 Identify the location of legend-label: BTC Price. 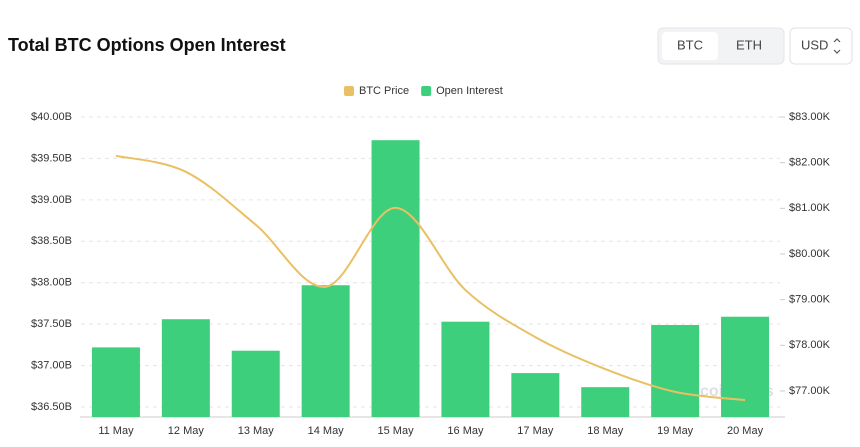
(384, 91).